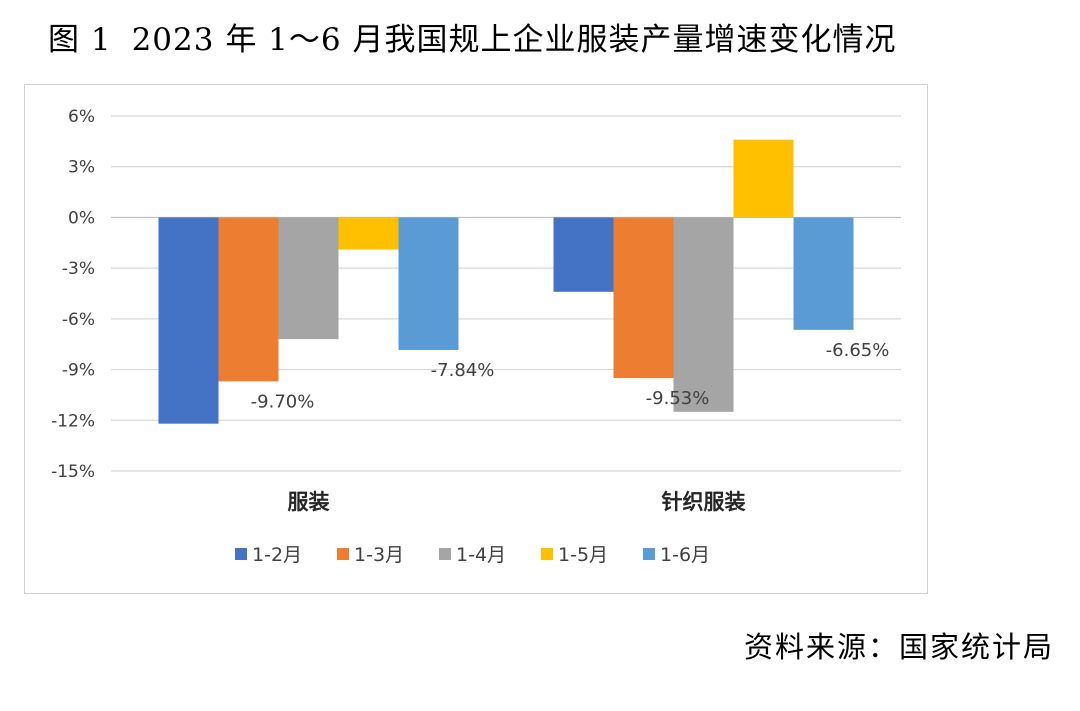  What do you see at coordinates (73, 472) in the screenshot?
I see `y-tick-label: -15%` at bounding box center [73, 472].